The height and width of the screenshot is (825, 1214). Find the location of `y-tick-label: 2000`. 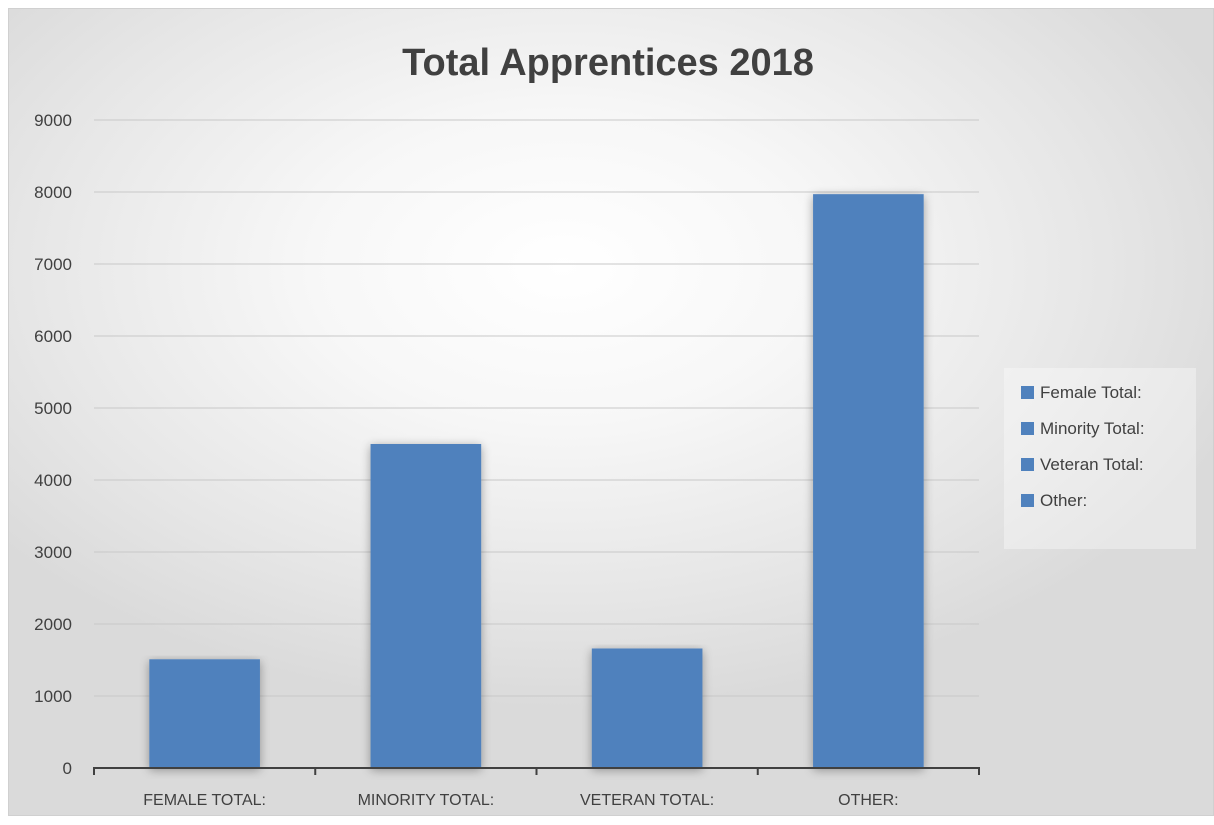

y-tick-label: 2000 is located at coordinates (53, 624).